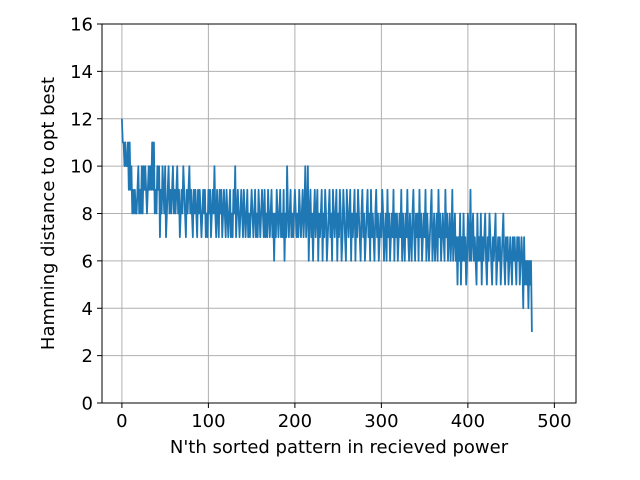  I want to click on y-tick-label: 0, so click(87, 404).